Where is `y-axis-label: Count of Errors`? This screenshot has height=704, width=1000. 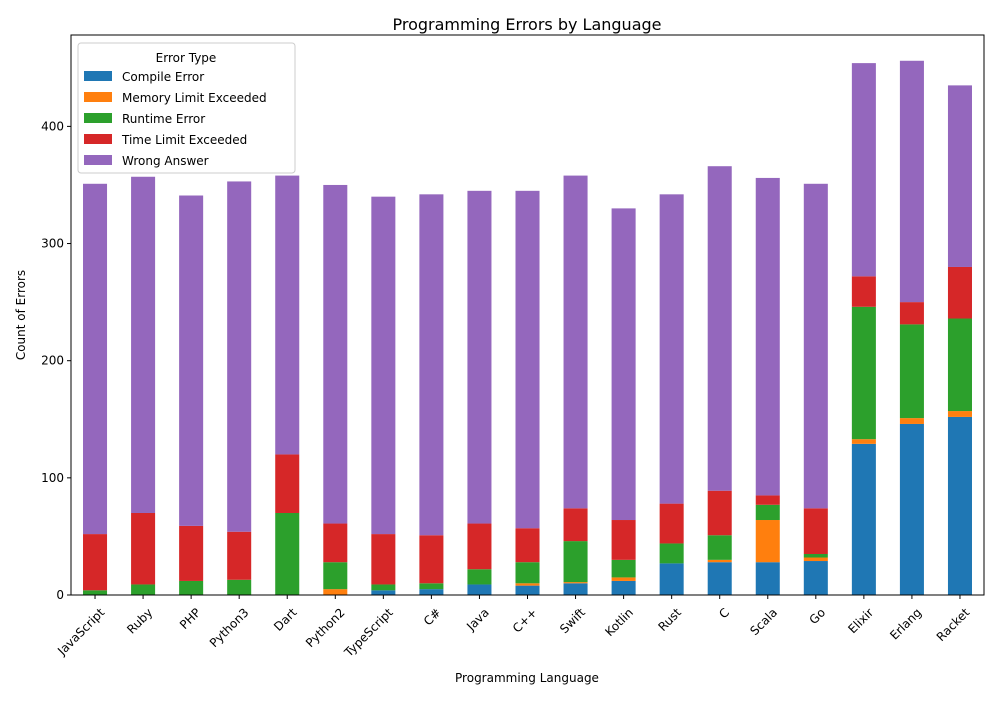 y-axis-label: Count of Errors is located at coordinates (21, 315).